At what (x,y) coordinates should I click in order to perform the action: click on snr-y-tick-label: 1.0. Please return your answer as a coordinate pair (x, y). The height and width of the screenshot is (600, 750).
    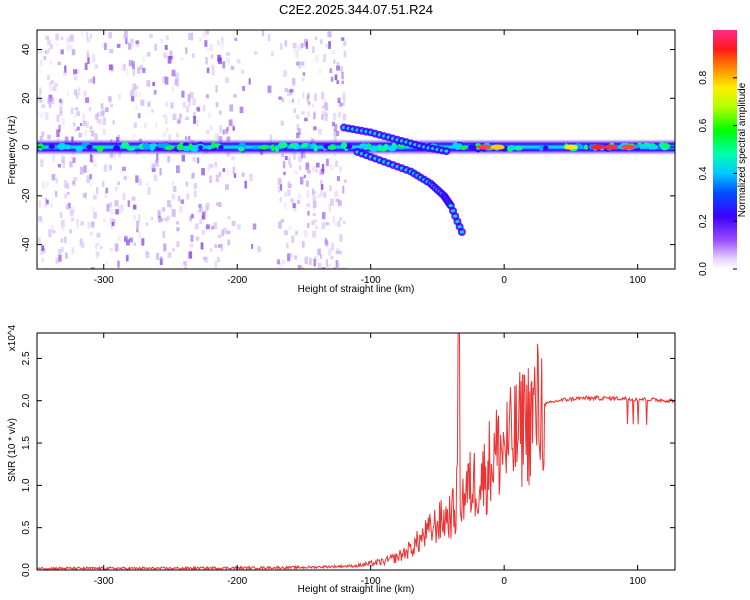
    Looking at the image, I should click on (26, 485).